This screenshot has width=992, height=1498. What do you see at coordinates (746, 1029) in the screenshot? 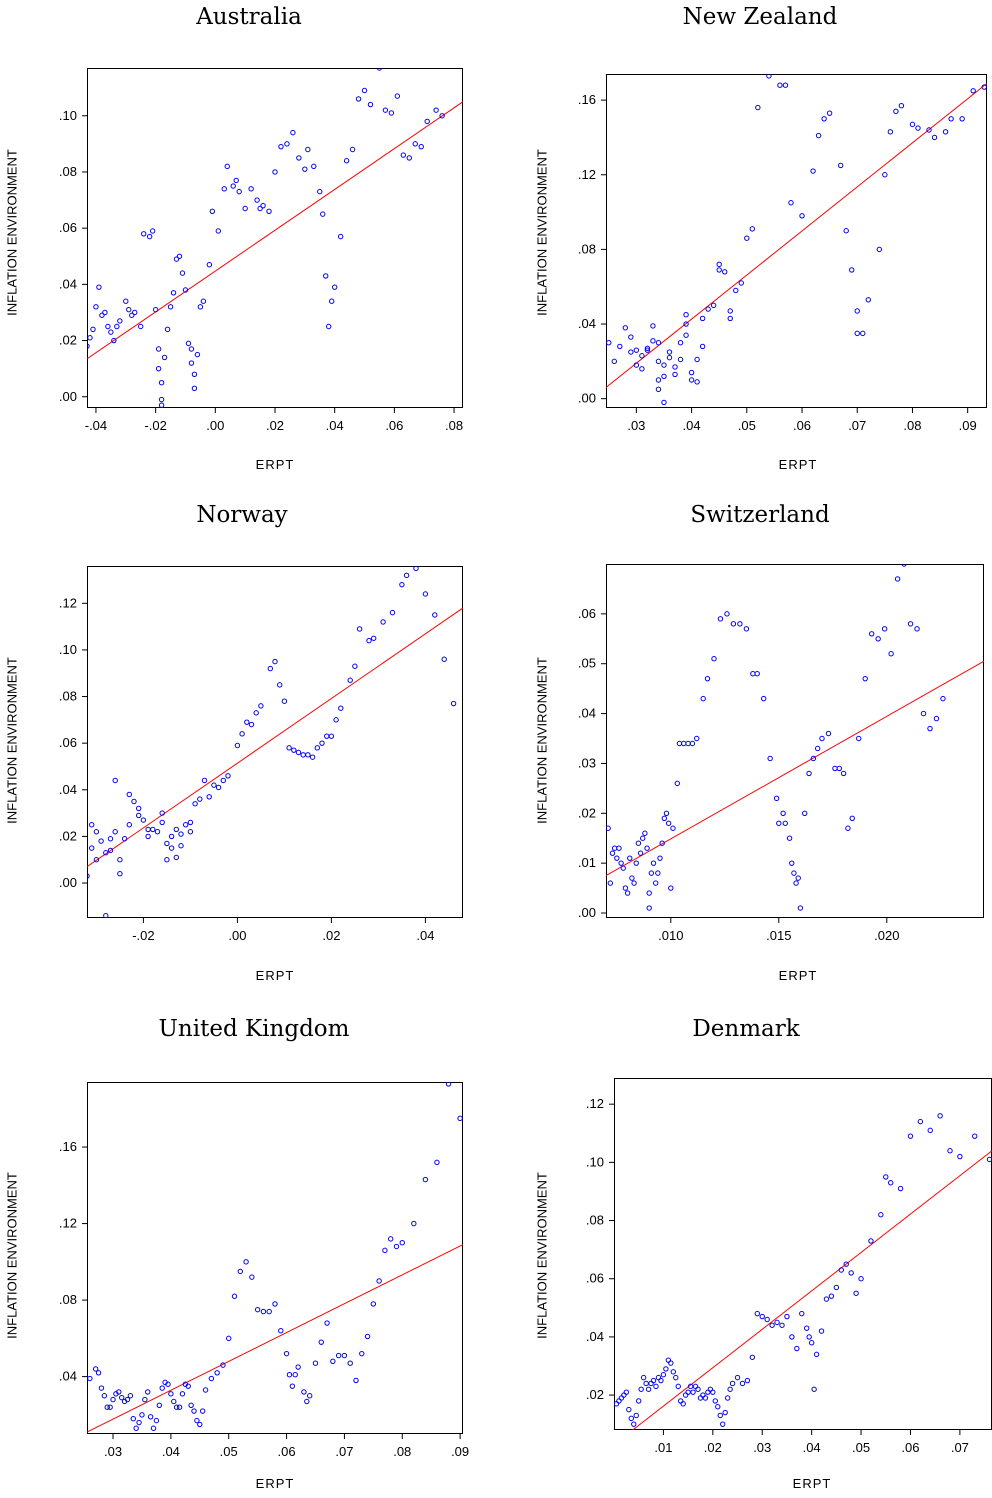
I see `chart-title-denmark: Denmark` at bounding box center [746, 1029].